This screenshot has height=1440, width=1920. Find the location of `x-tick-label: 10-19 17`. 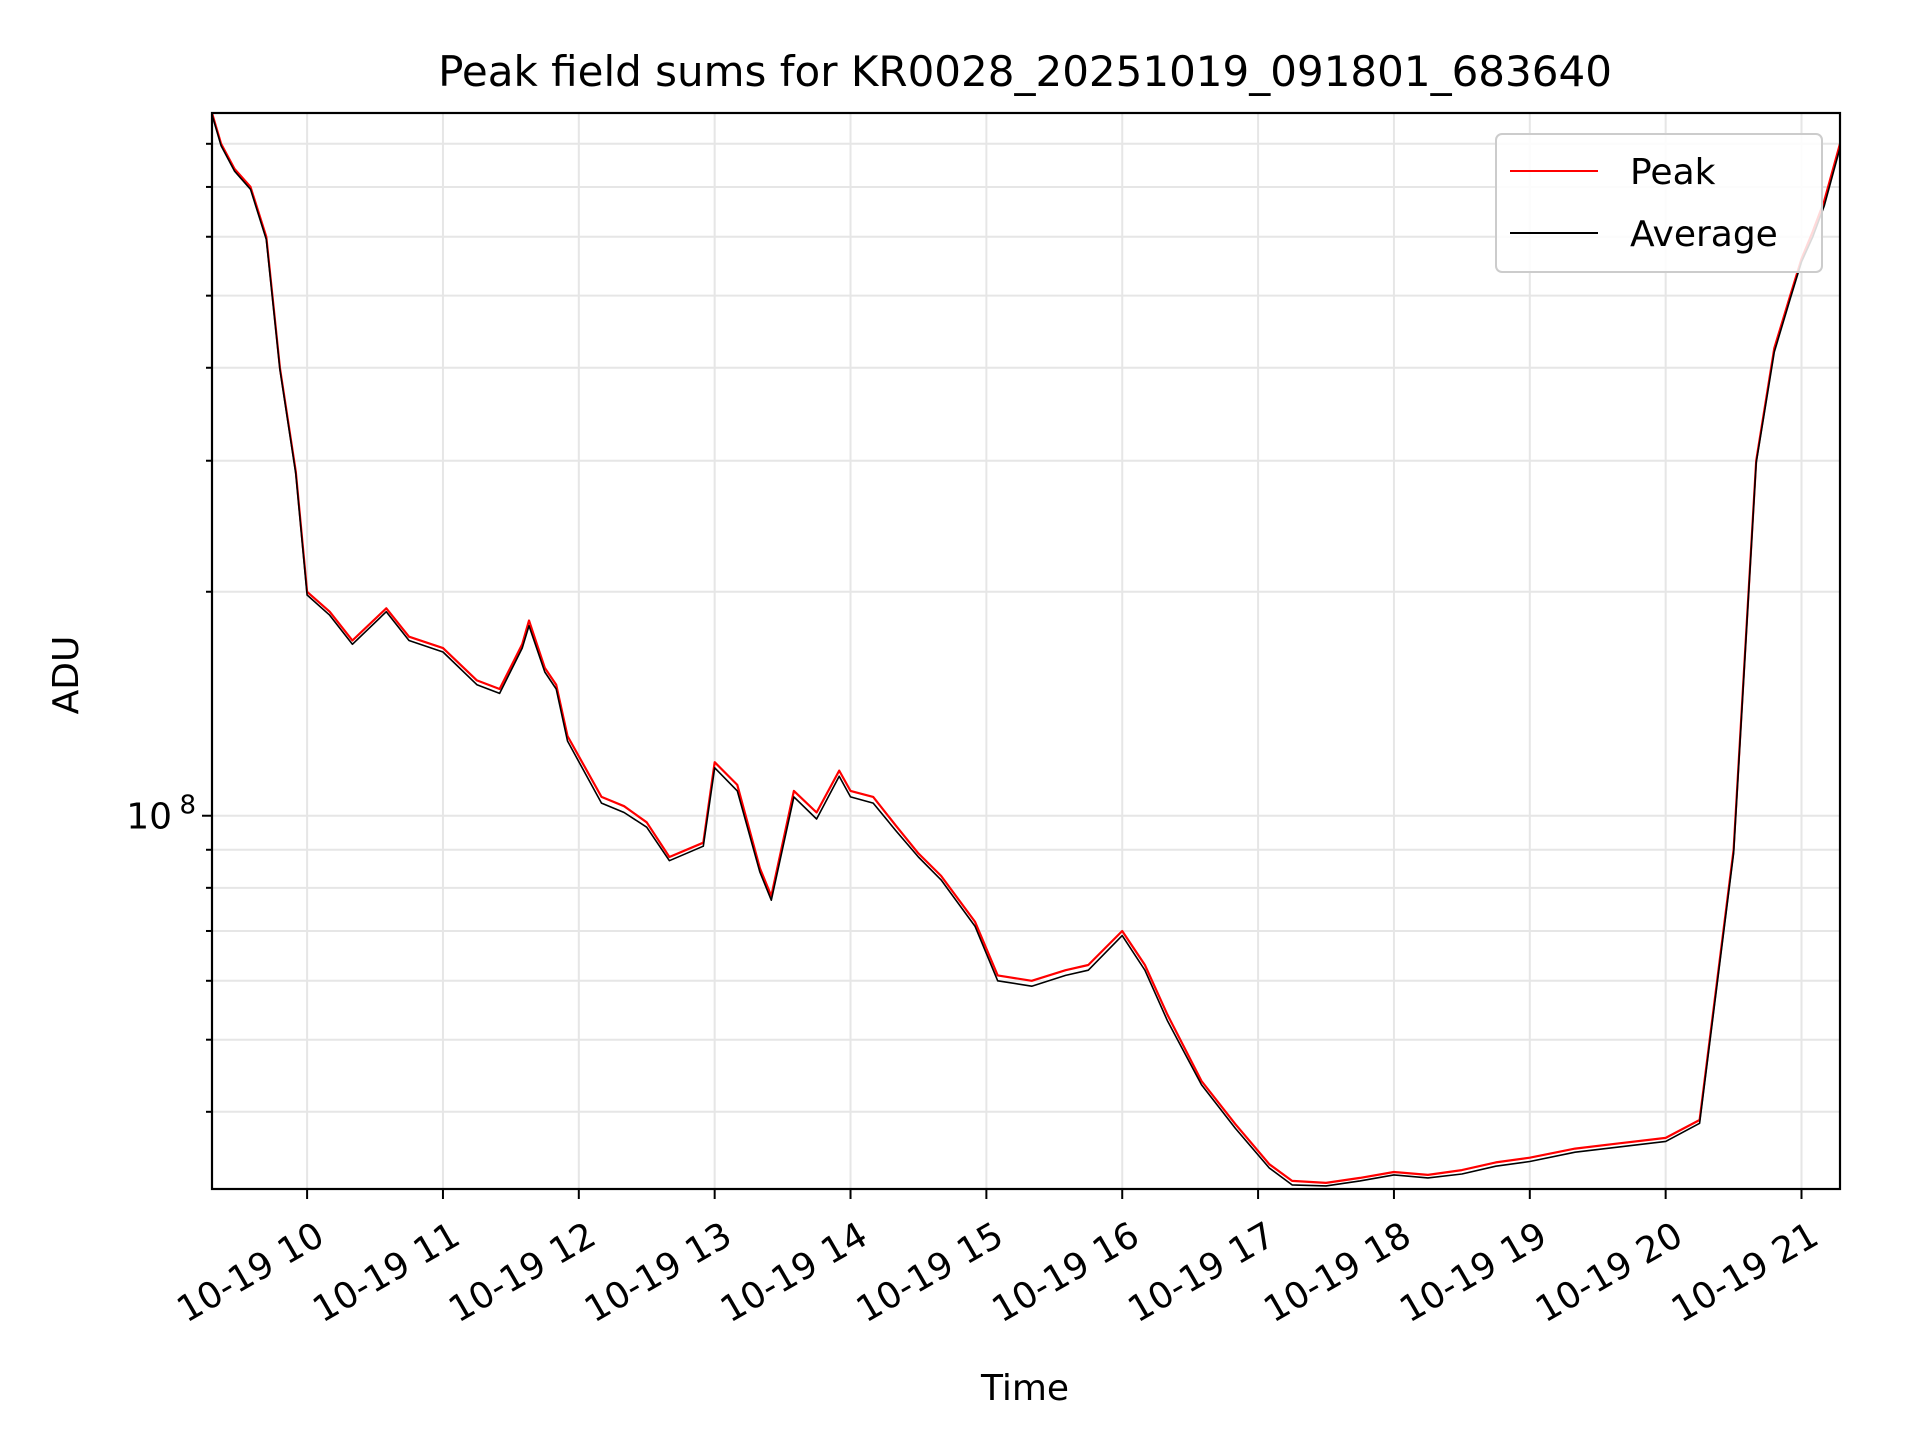

x-tick-label: 10-19 17 is located at coordinates (1201, 1273).